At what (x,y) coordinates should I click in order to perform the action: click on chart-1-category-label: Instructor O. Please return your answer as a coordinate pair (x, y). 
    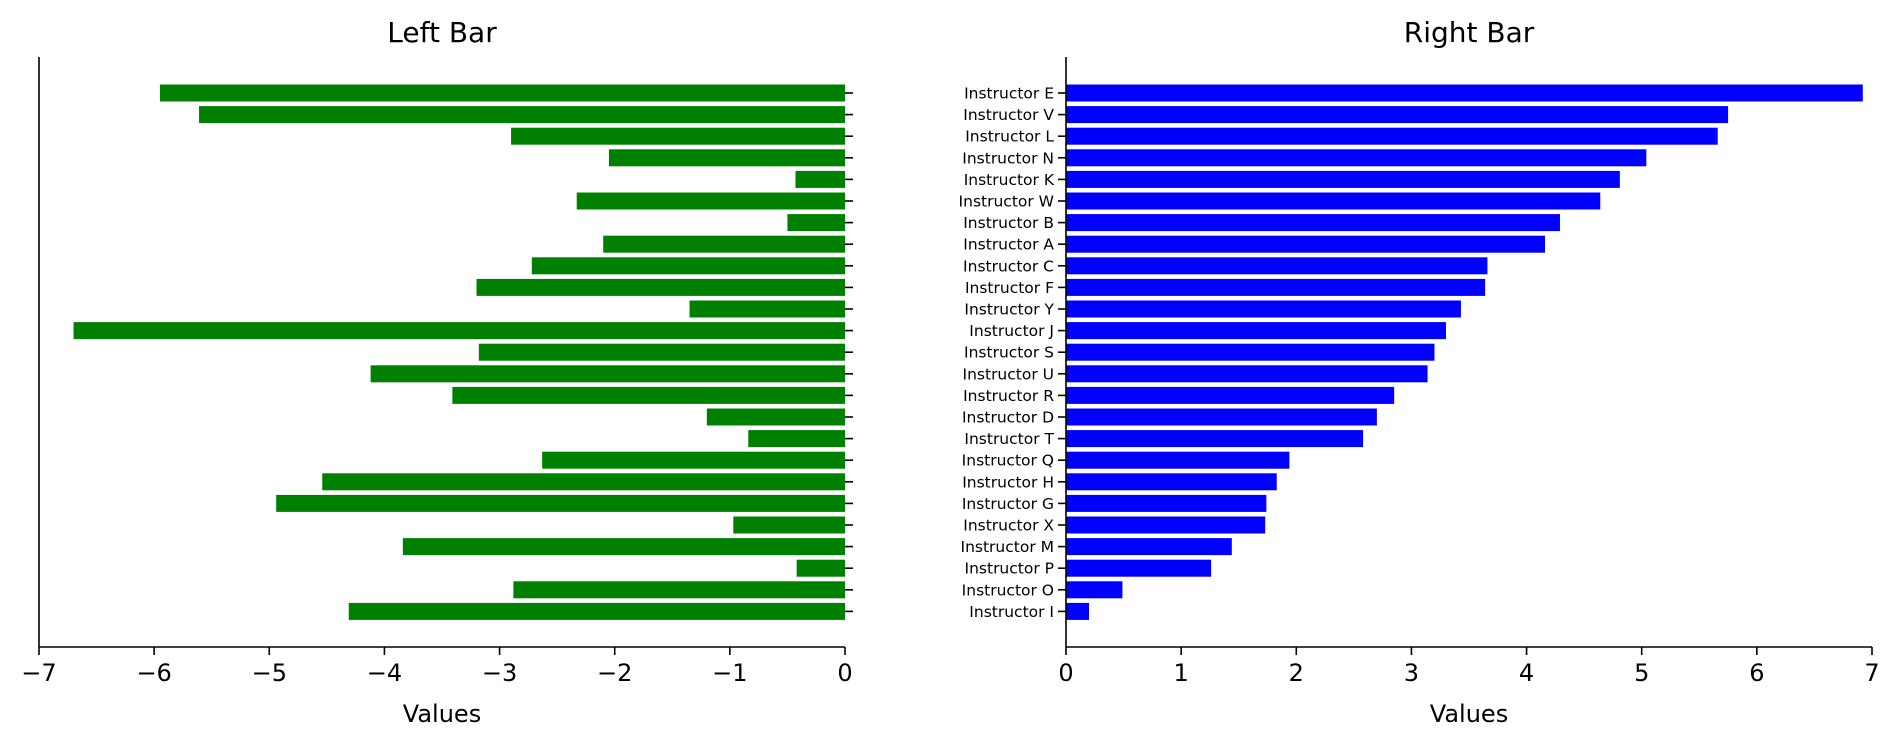
    Looking at the image, I should click on (1008, 590).